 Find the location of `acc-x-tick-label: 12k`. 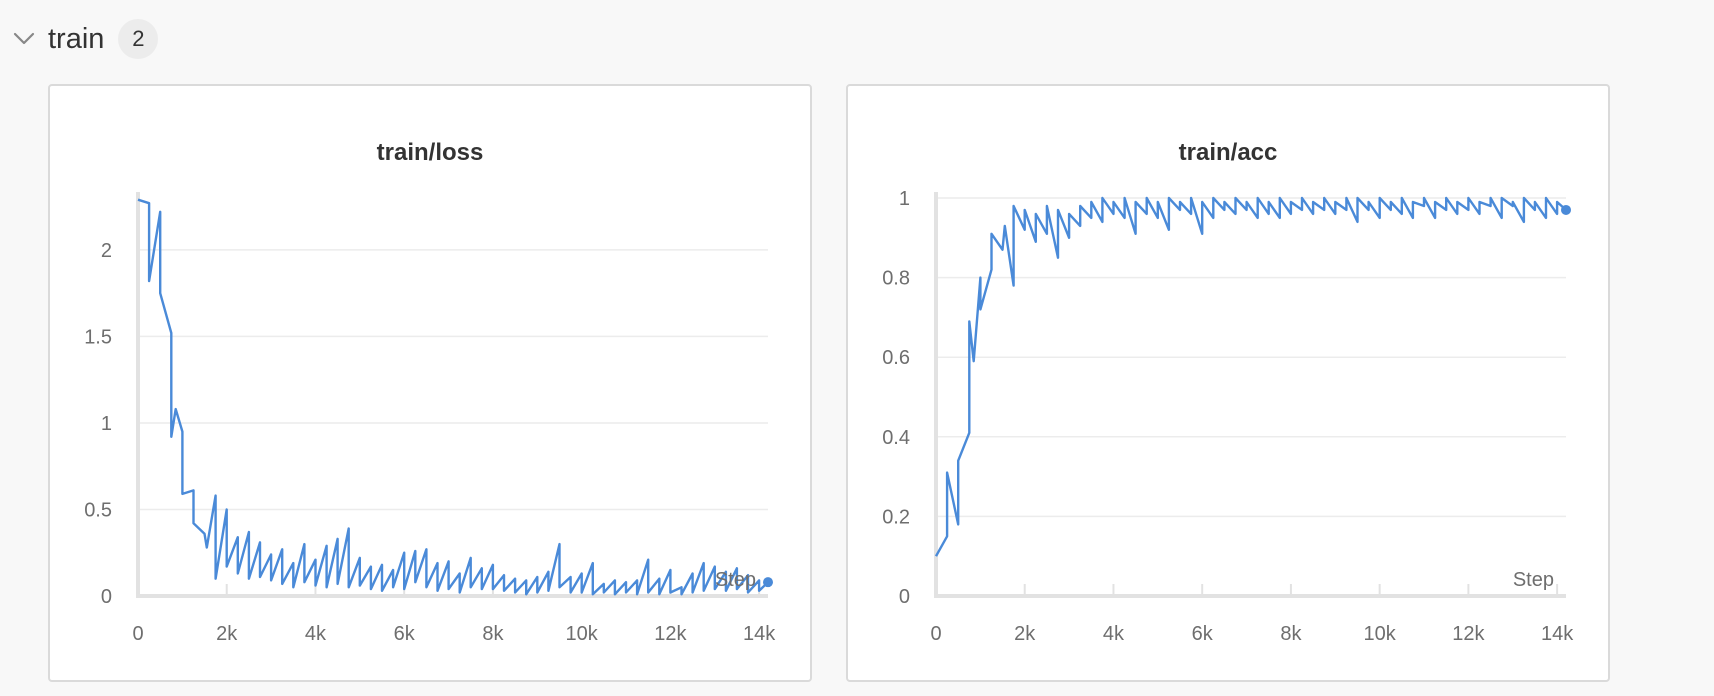

acc-x-tick-label: 12k is located at coordinates (1468, 634).